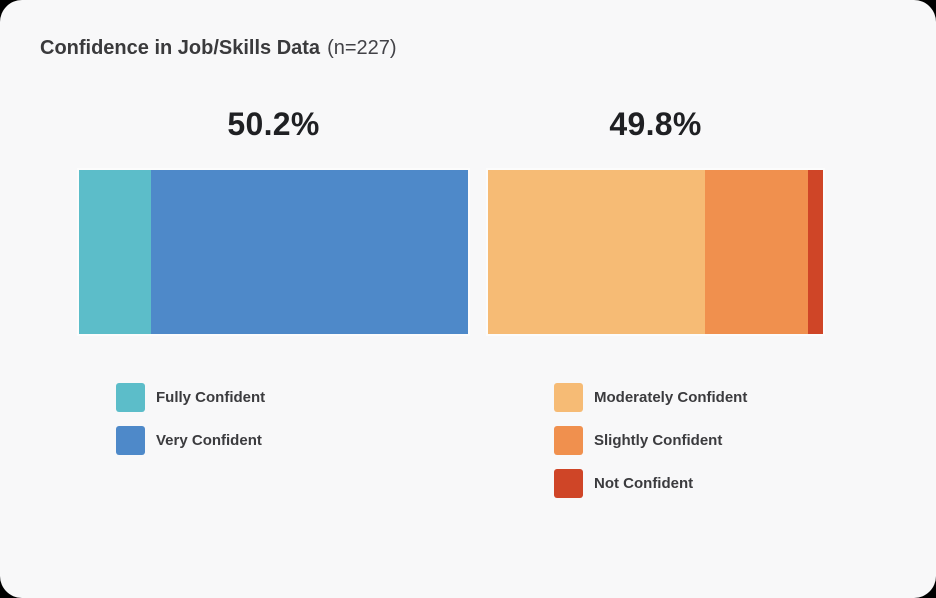 Image resolution: width=936 pixels, height=598 pixels. What do you see at coordinates (180, 48) in the screenshot?
I see `chart-title-text: Confidence in Job/Skills Data` at bounding box center [180, 48].